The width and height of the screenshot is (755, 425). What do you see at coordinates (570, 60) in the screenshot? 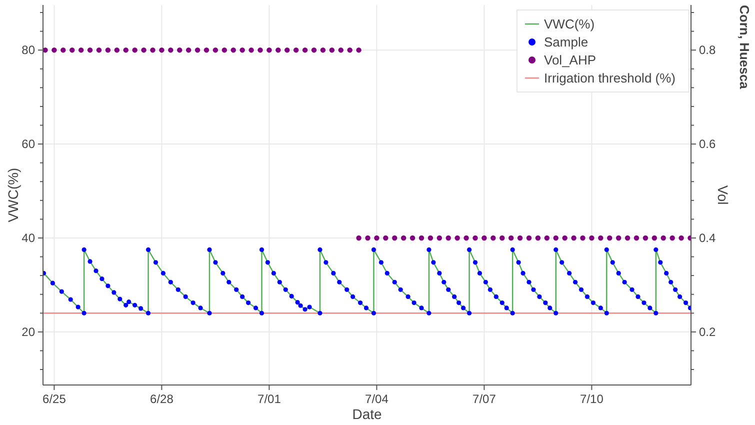
I see `legend-label: Vol_AHP` at bounding box center [570, 60].